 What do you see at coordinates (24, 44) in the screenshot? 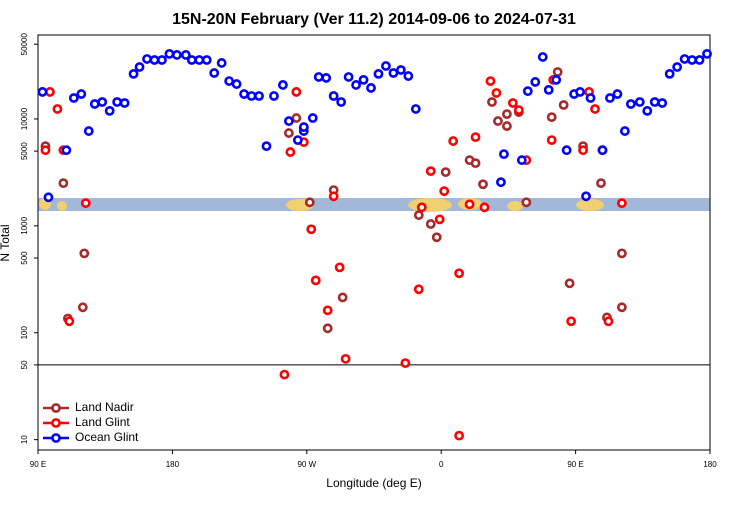
I see `y-tick-label: 50000` at bounding box center [24, 44].